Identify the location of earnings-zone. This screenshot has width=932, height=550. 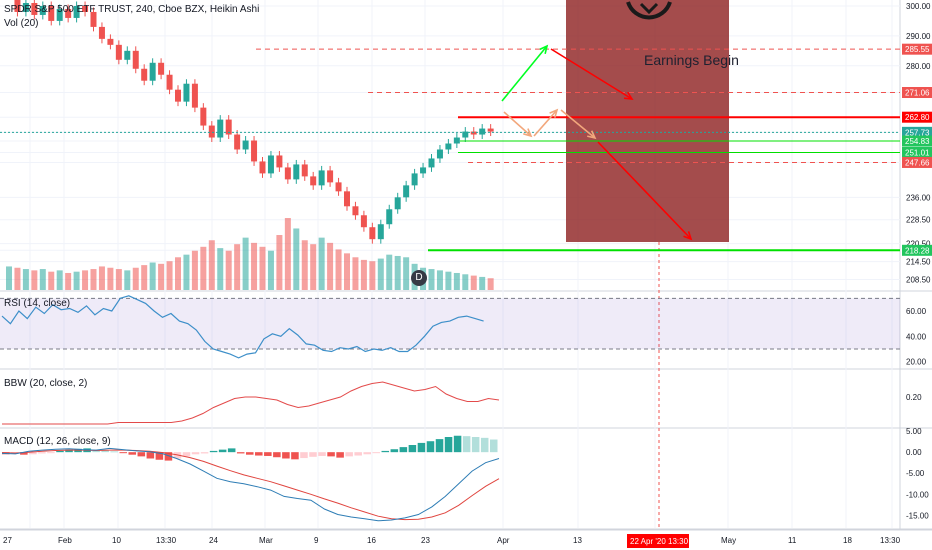
(647, 121).